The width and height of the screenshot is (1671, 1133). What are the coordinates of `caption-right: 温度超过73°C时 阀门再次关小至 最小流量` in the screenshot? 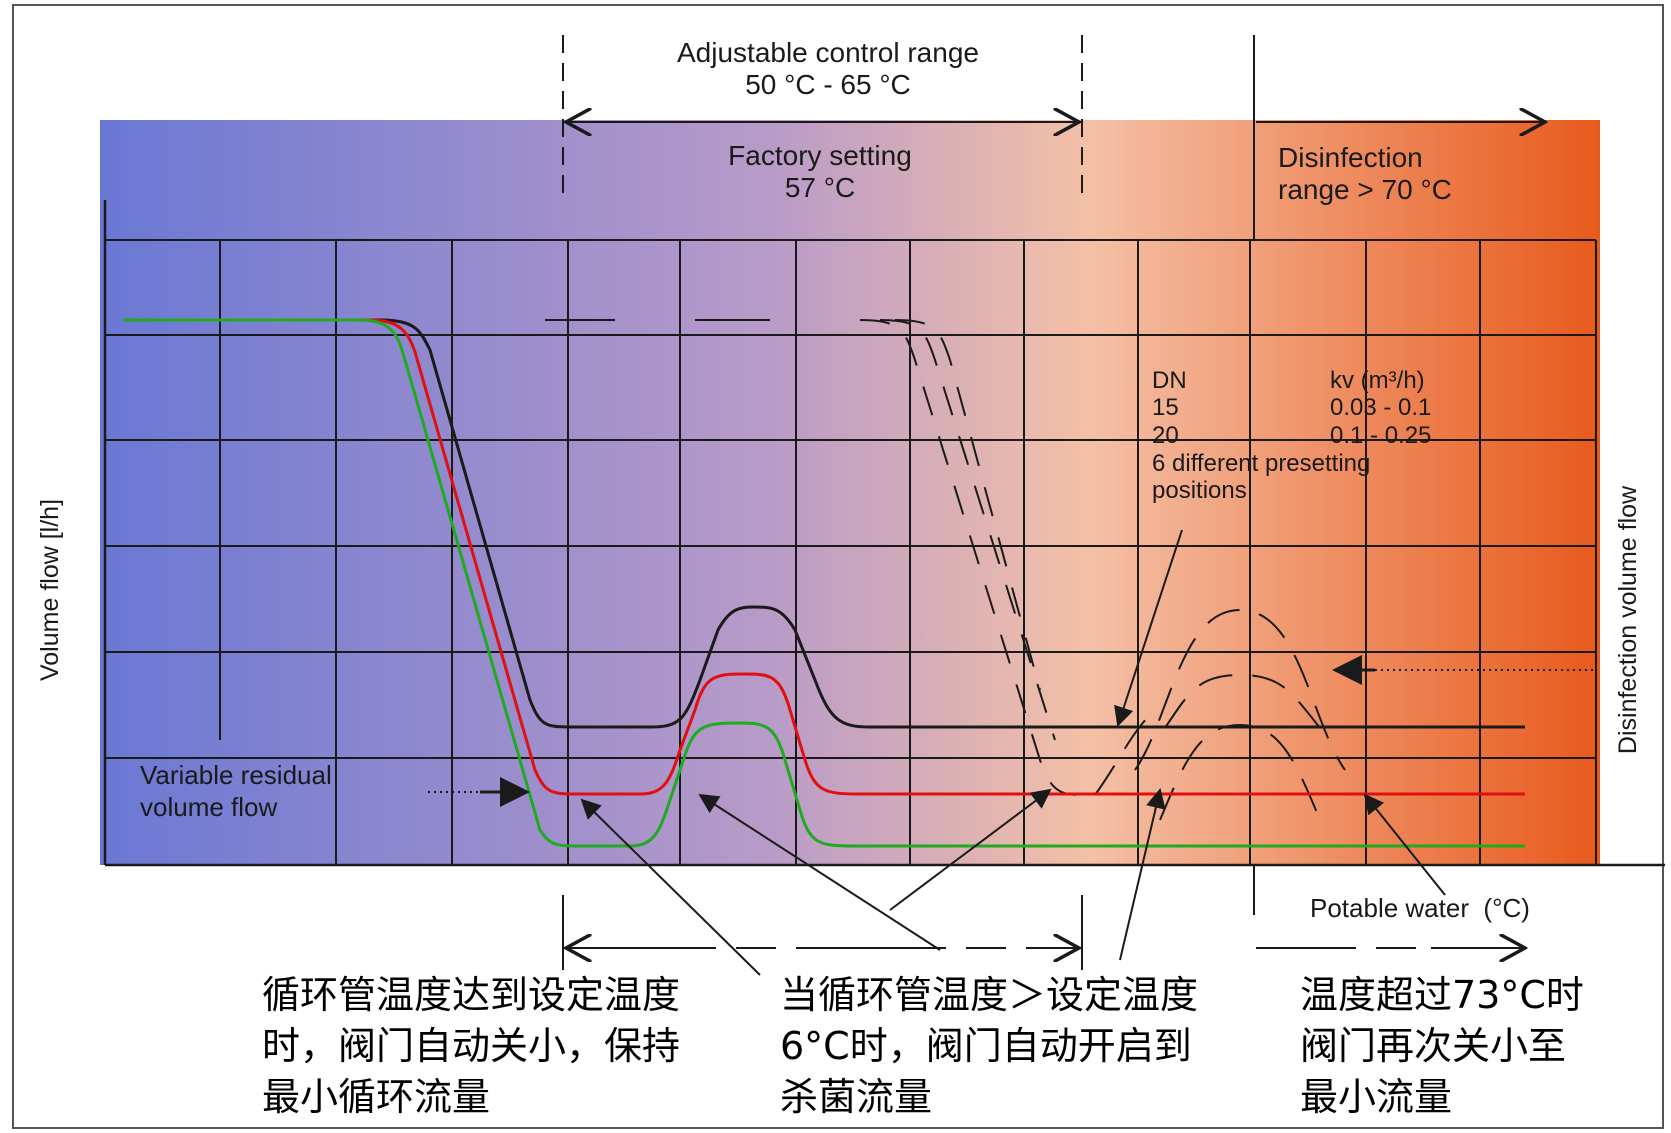 It's located at (1450, 1046).